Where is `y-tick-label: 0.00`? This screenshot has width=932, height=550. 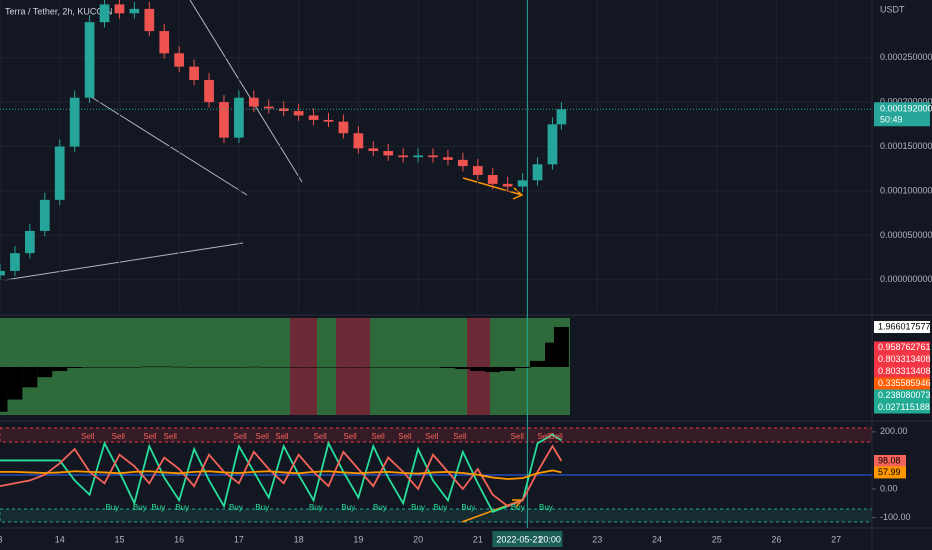 y-tick-label: 0.00 is located at coordinates (889, 488).